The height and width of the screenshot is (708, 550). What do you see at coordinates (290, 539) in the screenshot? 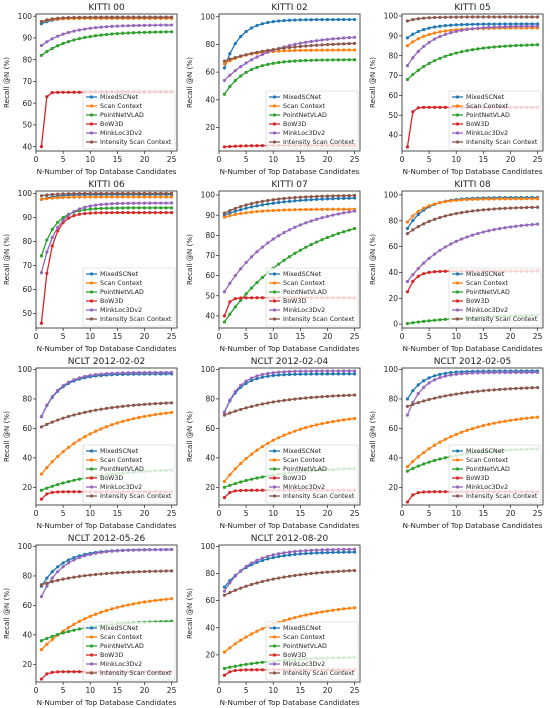
I see `chart-title: NCLT 2012-08-20` at bounding box center [290, 539].